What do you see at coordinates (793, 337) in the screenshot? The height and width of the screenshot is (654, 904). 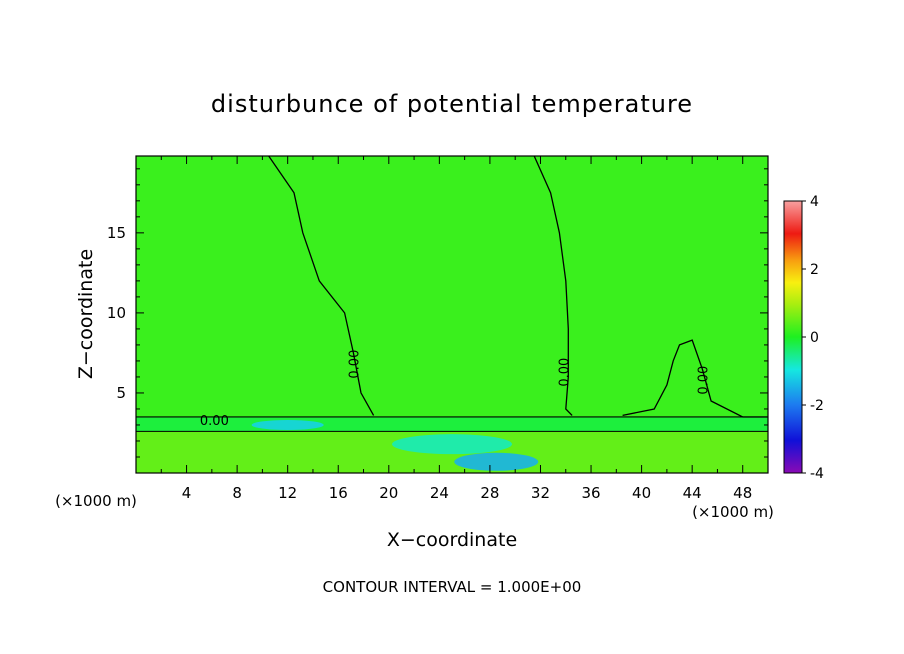 I see `colorbar` at bounding box center [793, 337].